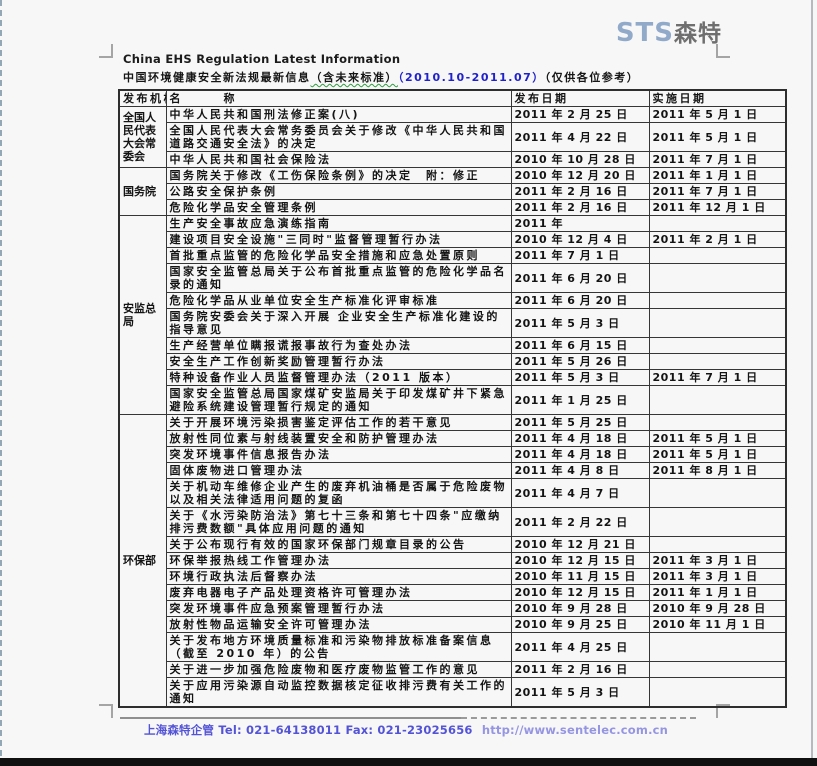 The width and height of the screenshot is (817, 766). I want to click on footer-url-link: http://www.sentelec.com.cn, so click(575, 730).